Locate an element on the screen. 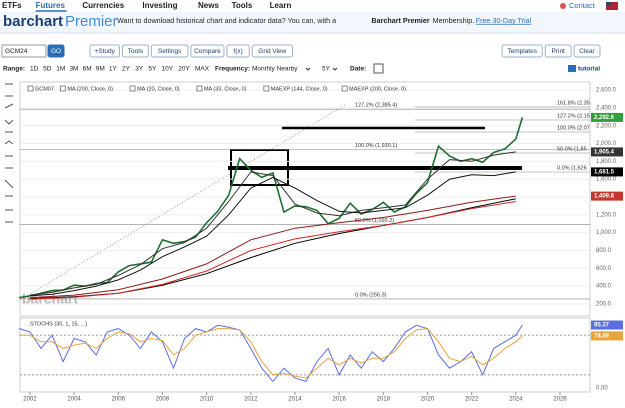  drawing-tools is located at coordinates (9, 153).